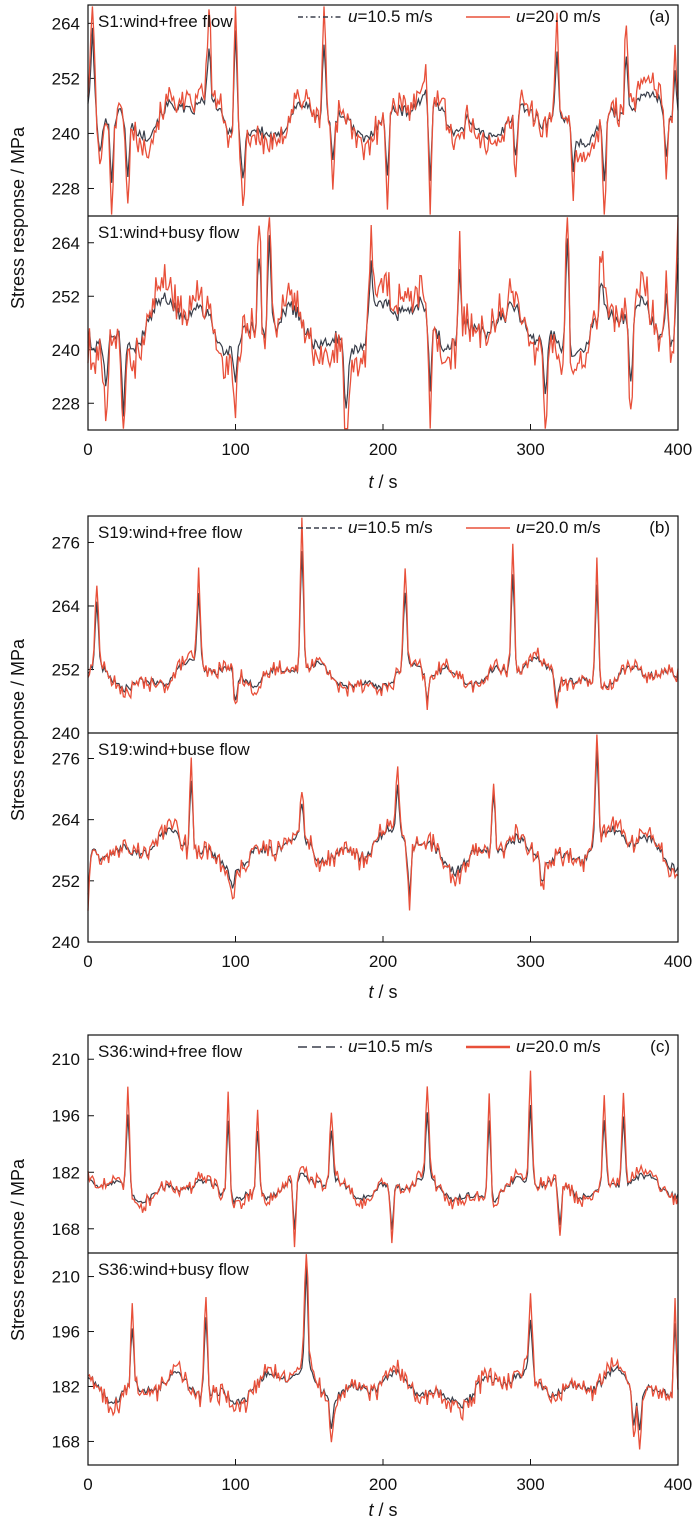 Image resolution: width=700 pixels, height=1525 pixels. Describe the element at coordinates (87, 1484) in the screenshot. I see `xtick-label-2-0: 0` at that location.